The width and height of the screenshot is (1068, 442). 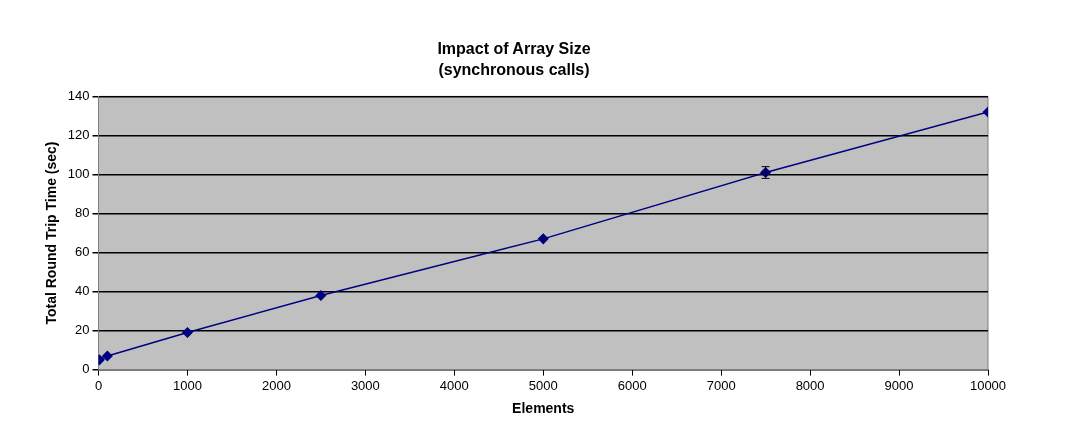 I want to click on y-tick-label: 60, so click(x=82, y=252).